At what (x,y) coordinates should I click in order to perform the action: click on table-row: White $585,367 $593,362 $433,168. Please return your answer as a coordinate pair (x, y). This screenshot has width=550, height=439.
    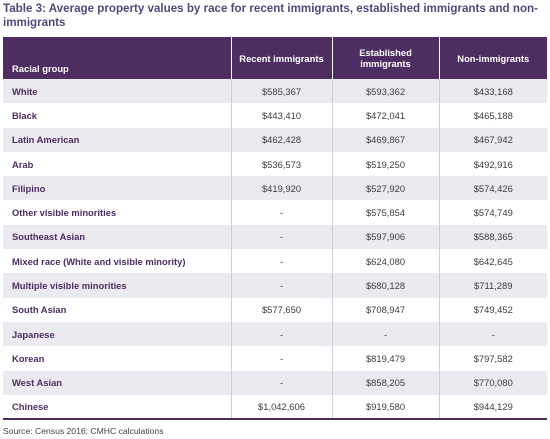
    Looking at the image, I should click on (275, 91).